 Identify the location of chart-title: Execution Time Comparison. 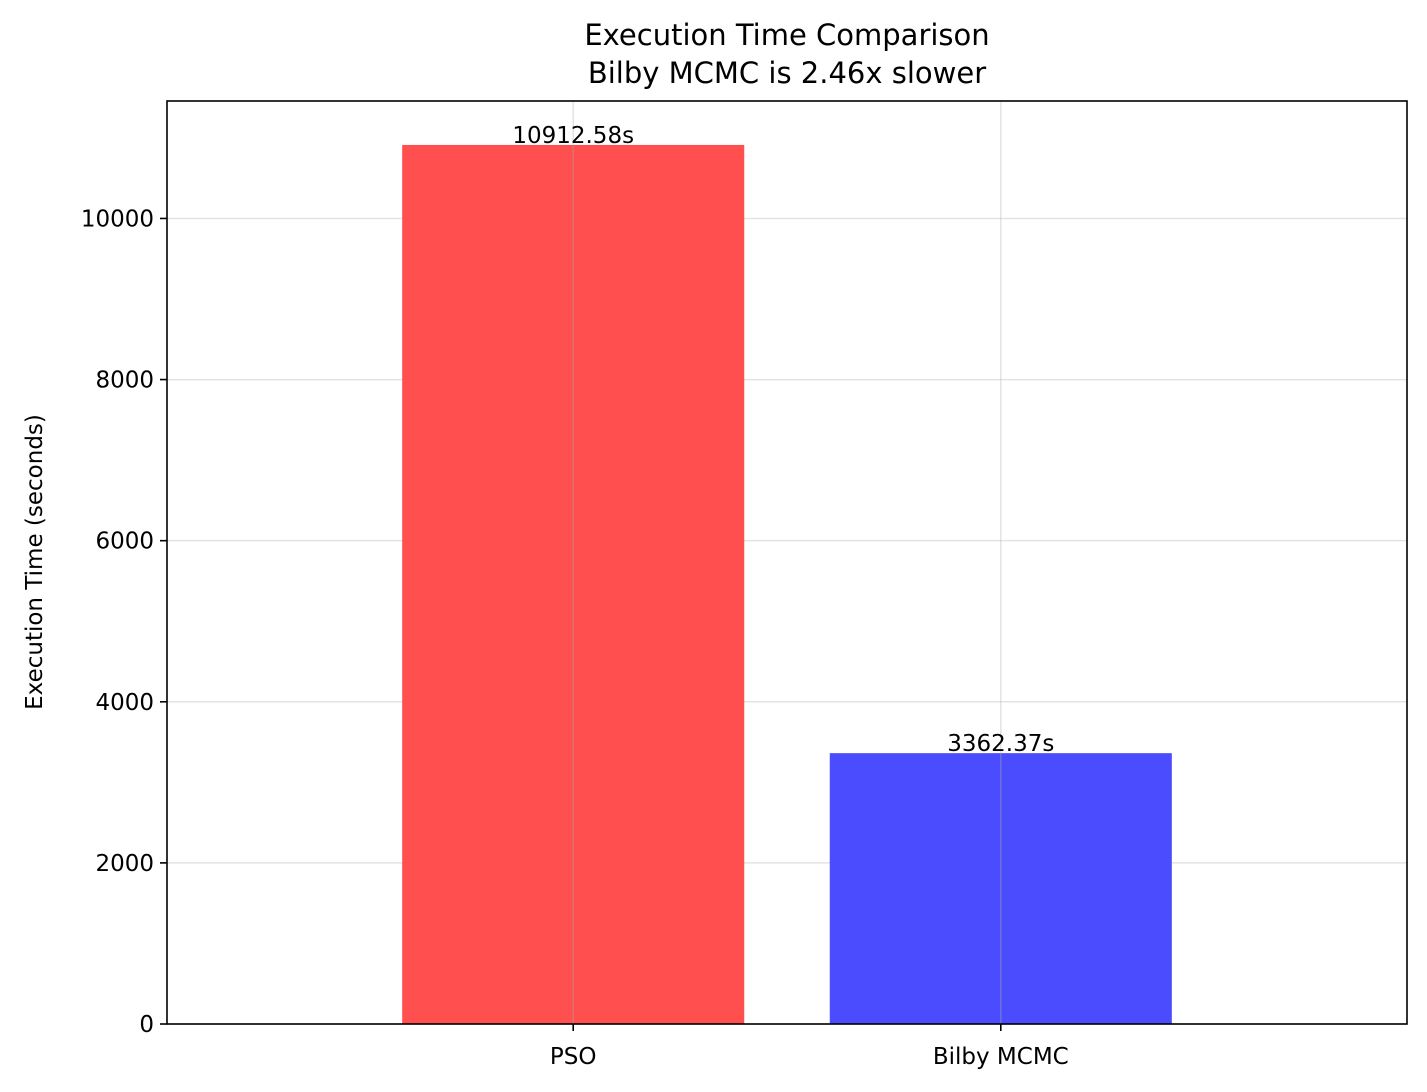
(786, 35).